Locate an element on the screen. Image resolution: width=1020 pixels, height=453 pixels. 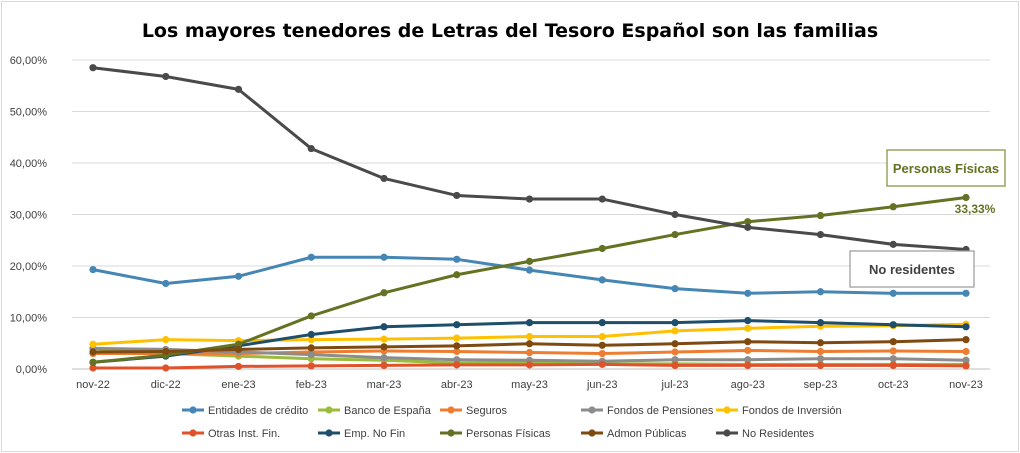
y-tick-label: 40,00% is located at coordinates (29, 164).